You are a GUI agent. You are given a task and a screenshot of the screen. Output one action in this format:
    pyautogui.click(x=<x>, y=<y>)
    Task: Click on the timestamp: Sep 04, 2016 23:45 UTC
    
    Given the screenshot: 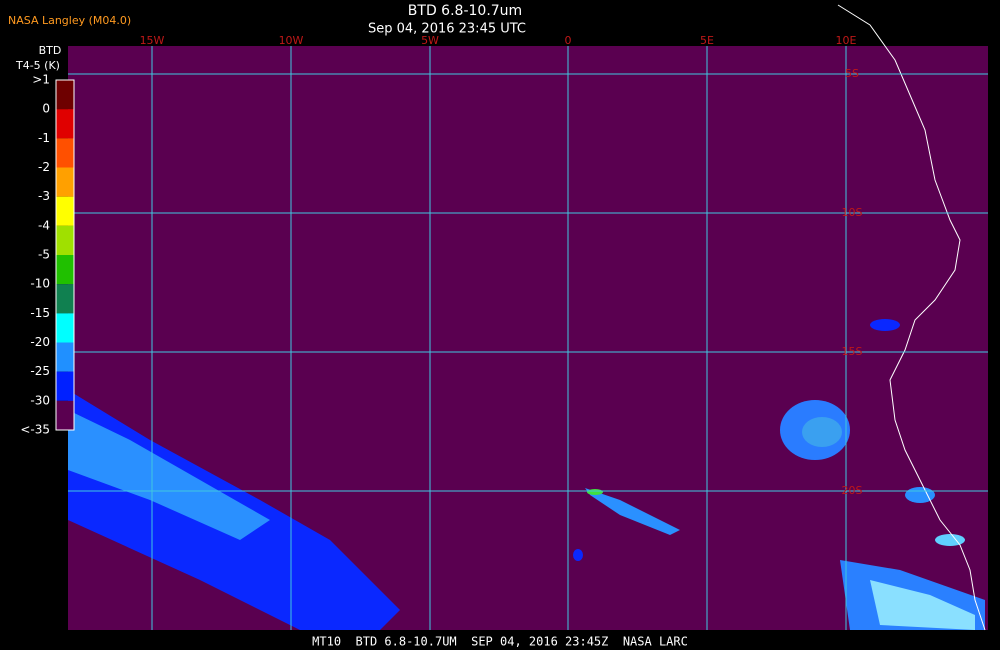 What is the action you would take?
    pyautogui.click(x=447, y=29)
    